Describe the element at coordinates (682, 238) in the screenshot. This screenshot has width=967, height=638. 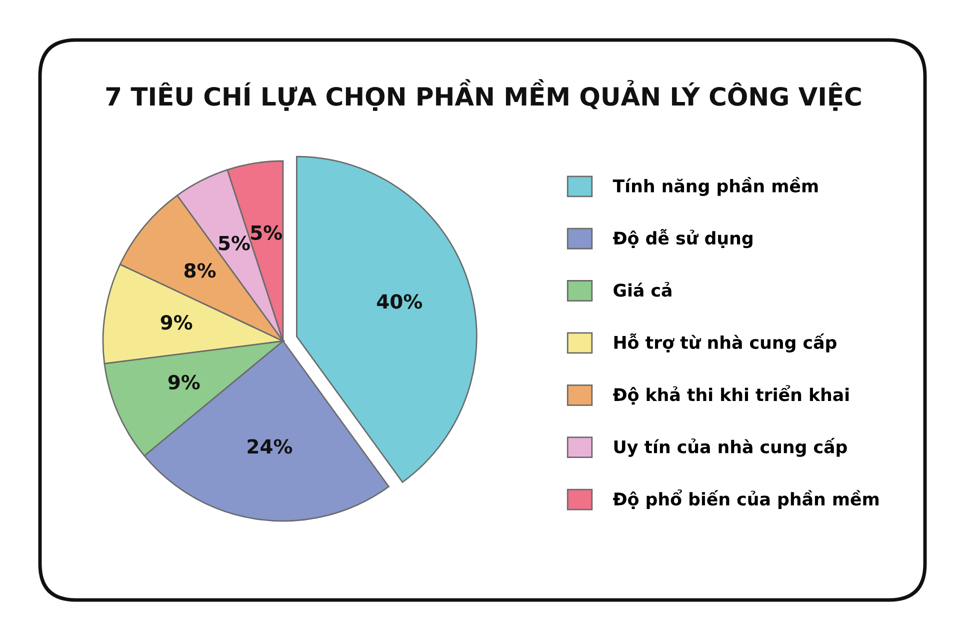
I see `legend-label: Độ dễ sử dụng` at that location.